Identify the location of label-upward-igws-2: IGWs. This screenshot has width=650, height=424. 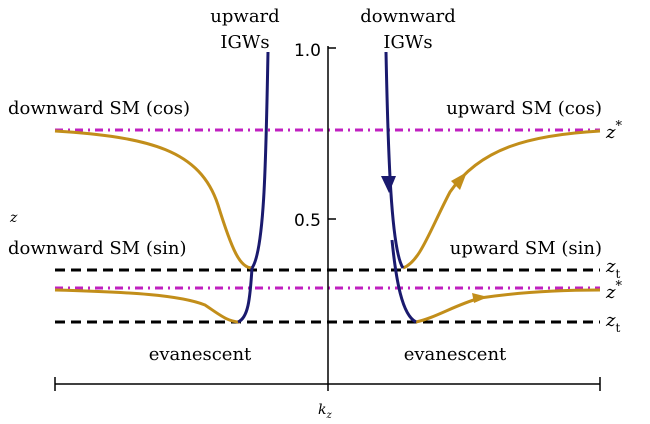
(244, 42).